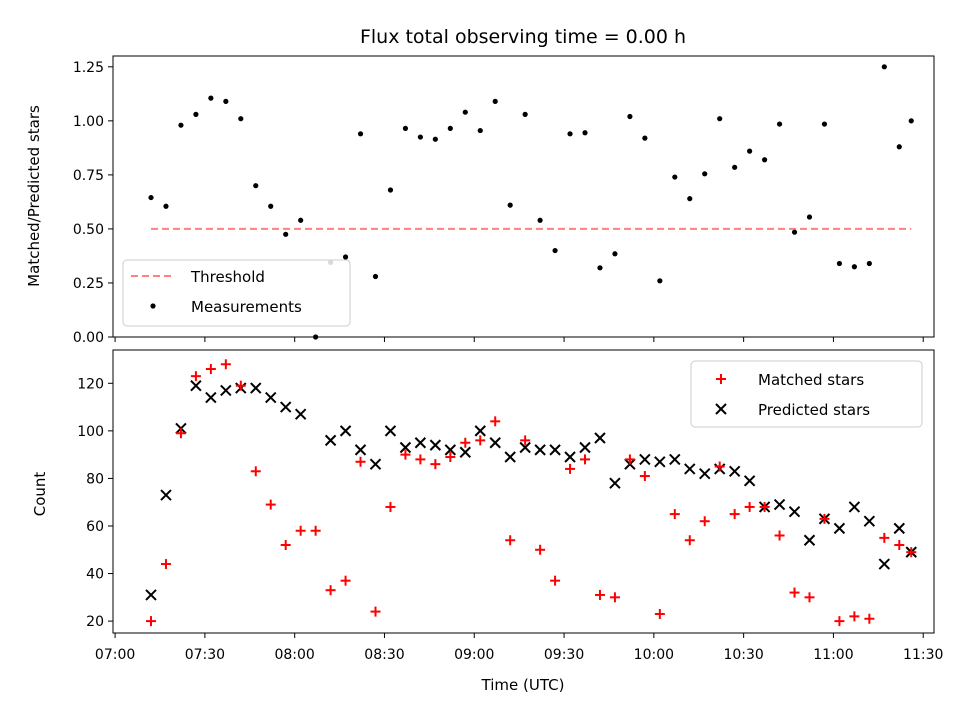 Image resolution: width=960 pixels, height=724 pixels. Describe the element at coordinates (519, 339) in the screenshot. I see `top-x-axis-ticks` at that location.